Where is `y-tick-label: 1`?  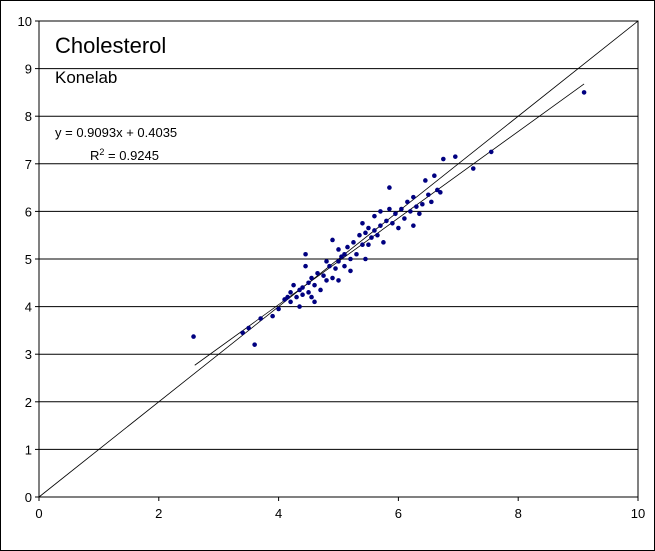
y-tick-label: 1 is located at coordinates (28, 449).